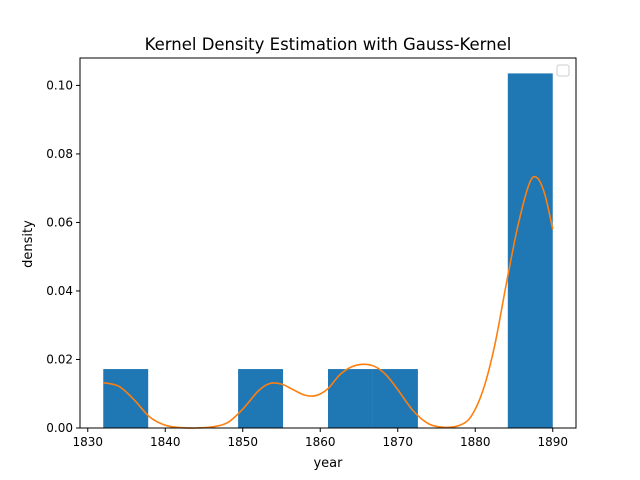 This screenshot has height=480, width=640. Describe the element at coordinates (242, 442) in the screenshot. I see `x-tick-label: 1850` at that location.